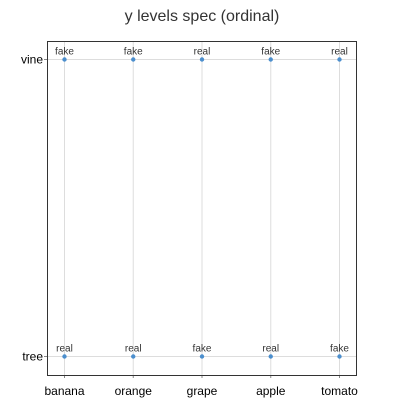  I want to click on x-tick-label: apple, so click(271, 391).